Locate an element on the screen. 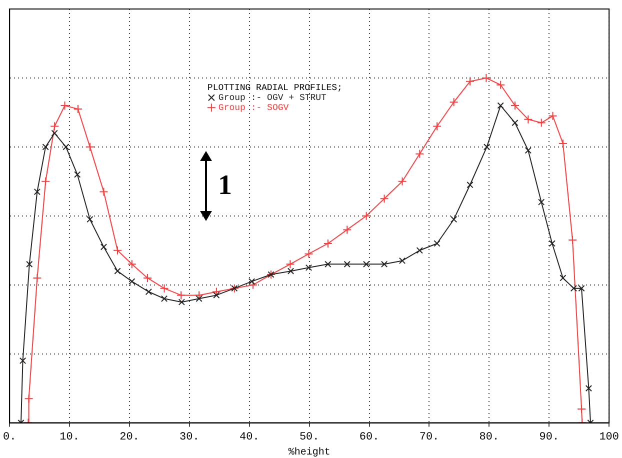 The width and height of the screenshot is (622, 458). x-tick-label: 30. is located at coordinates (190, 437).